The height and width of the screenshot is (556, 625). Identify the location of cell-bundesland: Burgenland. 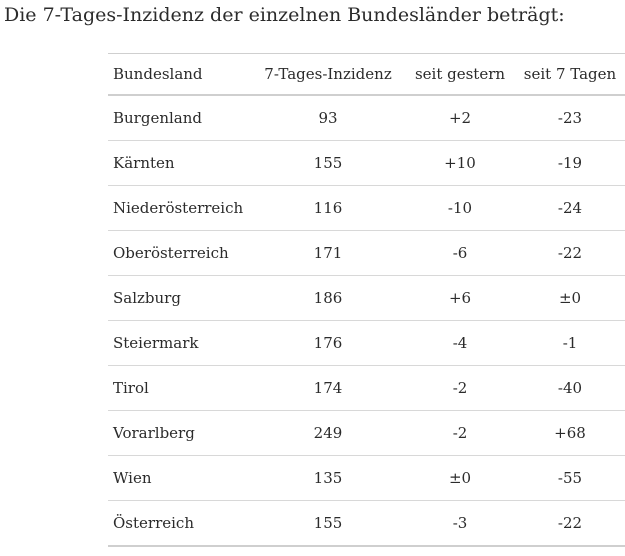
(157, 118).